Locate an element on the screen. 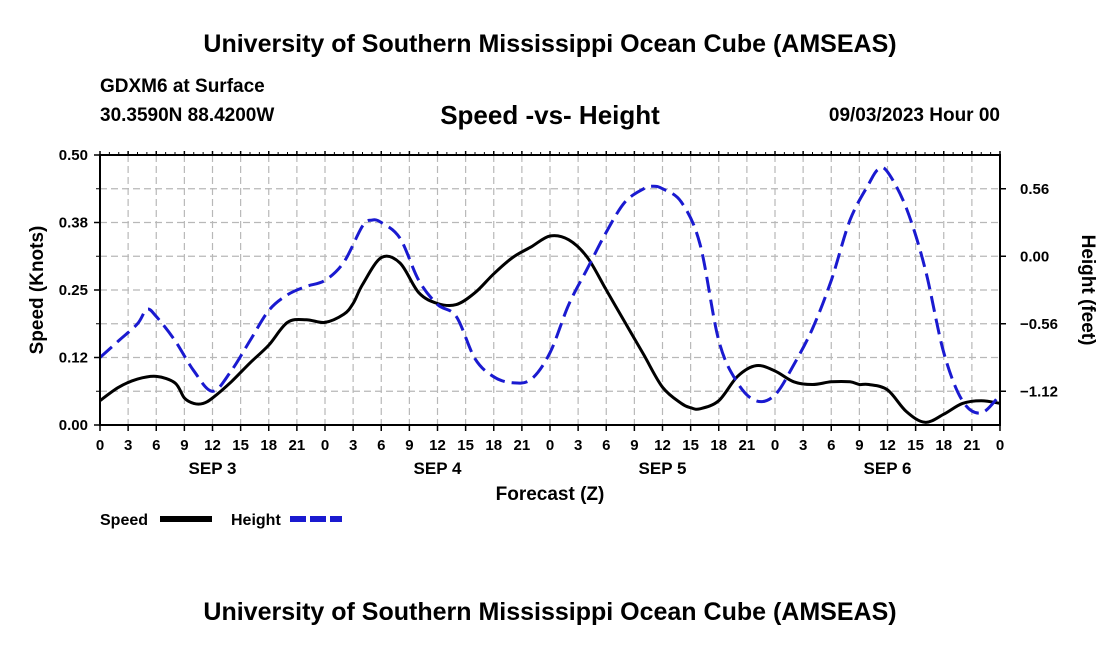  forecast-datetime: 09/03/2023 Hour 00 is located at coordinates (914, 115).